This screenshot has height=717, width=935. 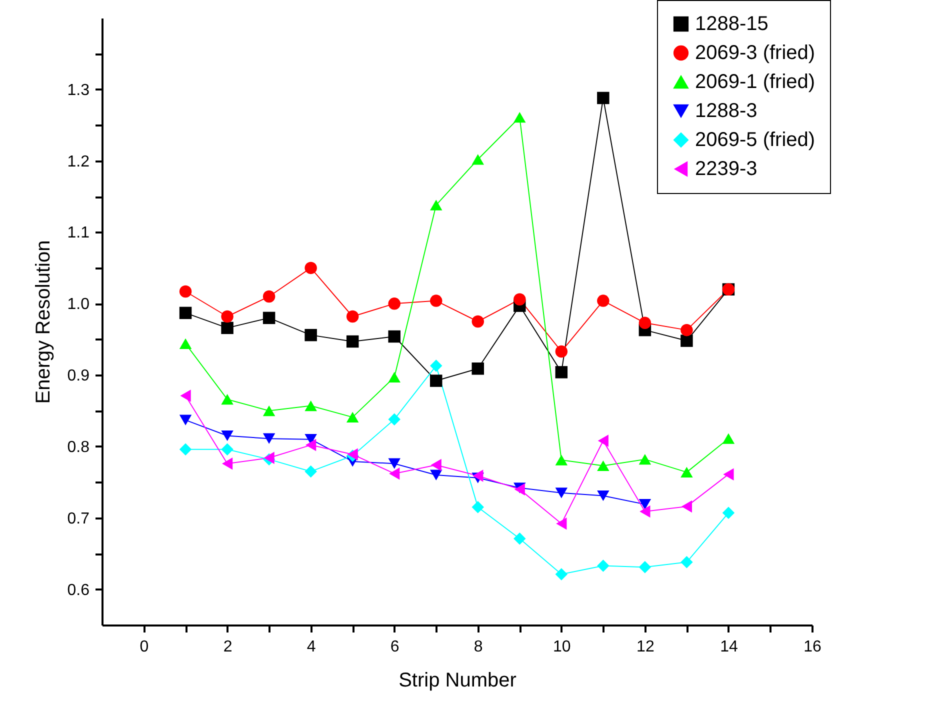 I want to click on y-tick-label: 0.6, so click(x=78, y=590).